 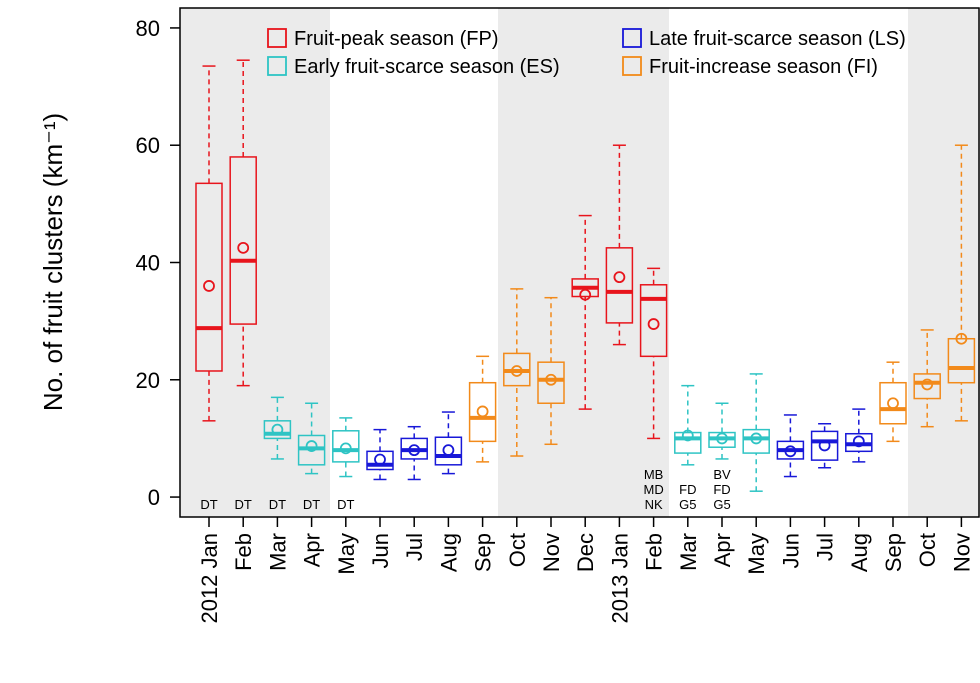 What do you see at coordinates (654, 474) in the screenshot?
I see `annotation: MB` at bounding box center [654, 474].